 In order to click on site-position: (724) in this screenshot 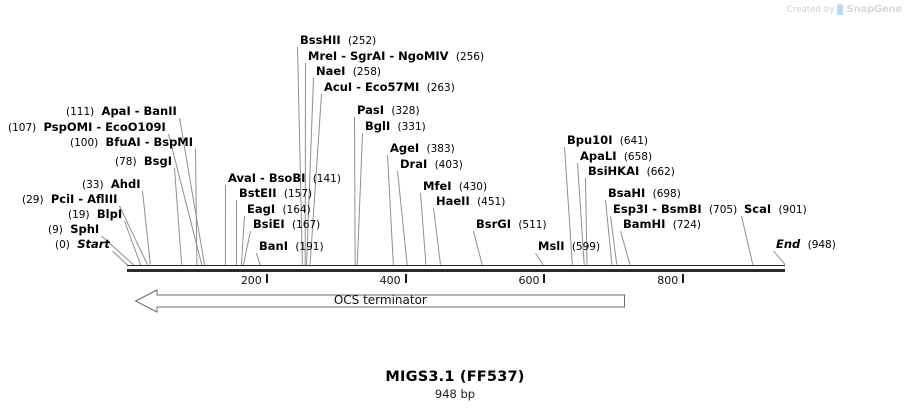, I will do `click(686, 225)`.